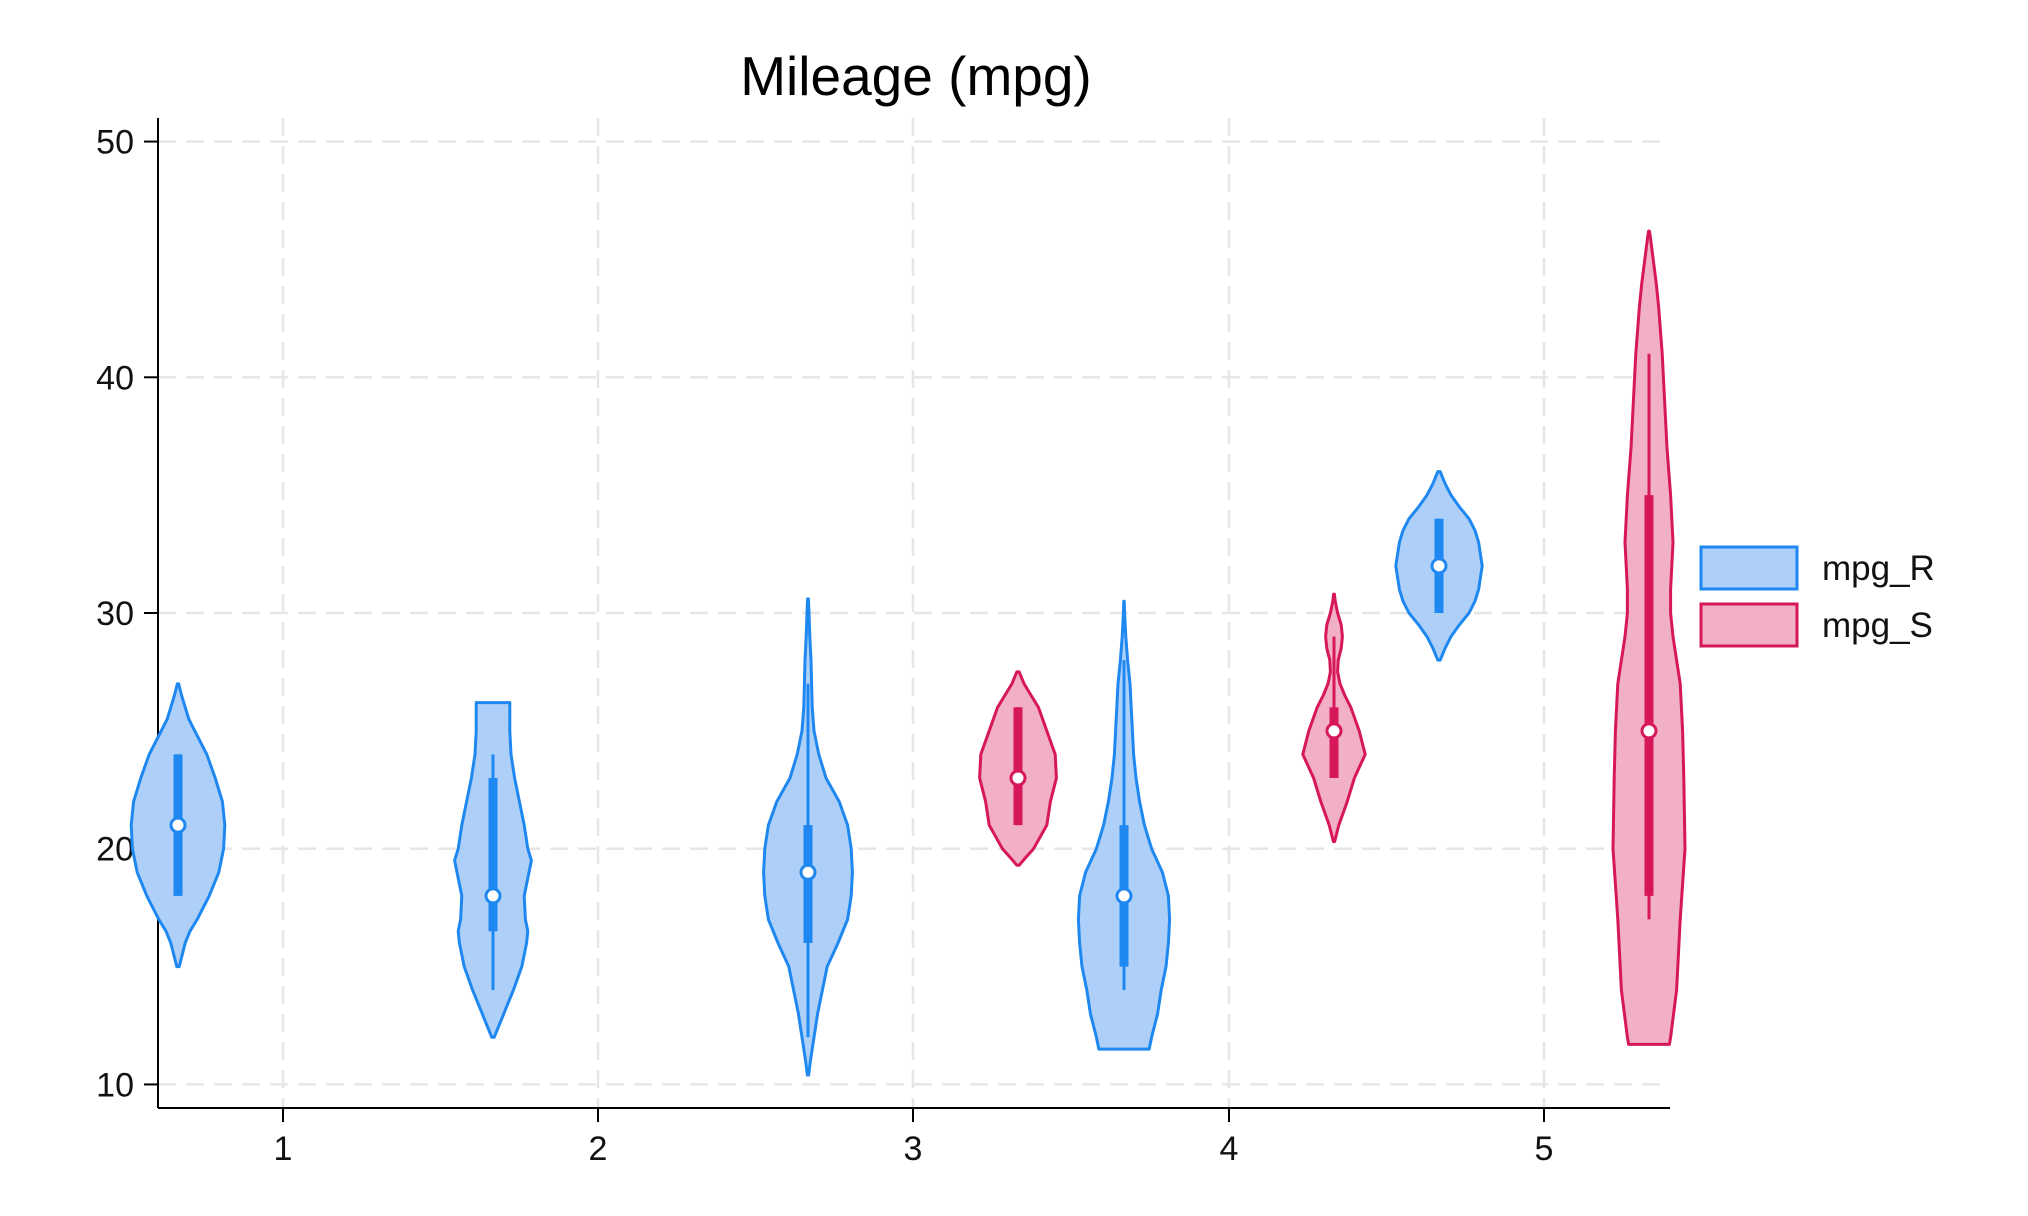 The width and height of the screenshot is (2028, 1216). Describe the element at coordinates (1817, 596) in the screenshot. I see `legend: mpg_R mpg_S` at that location.